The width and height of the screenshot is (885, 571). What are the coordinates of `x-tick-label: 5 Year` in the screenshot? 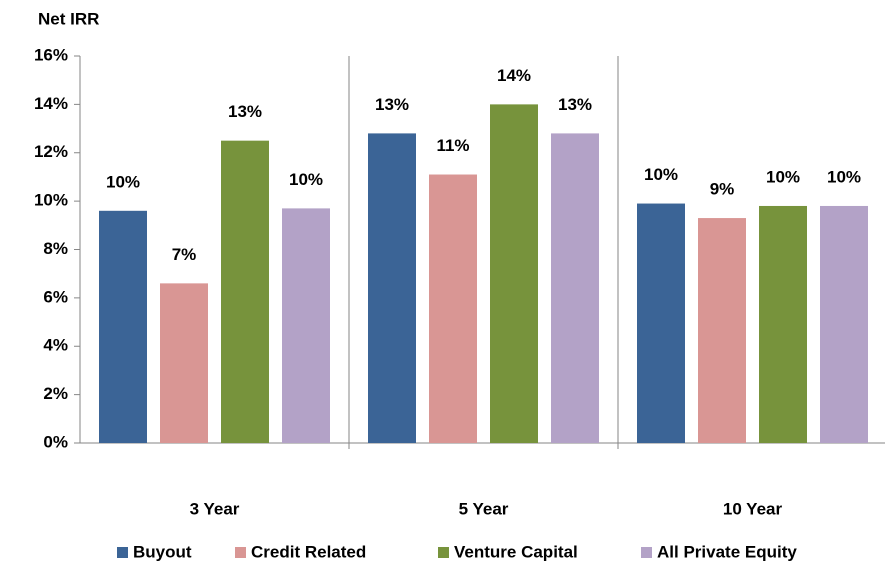 It's located at (484, 508).